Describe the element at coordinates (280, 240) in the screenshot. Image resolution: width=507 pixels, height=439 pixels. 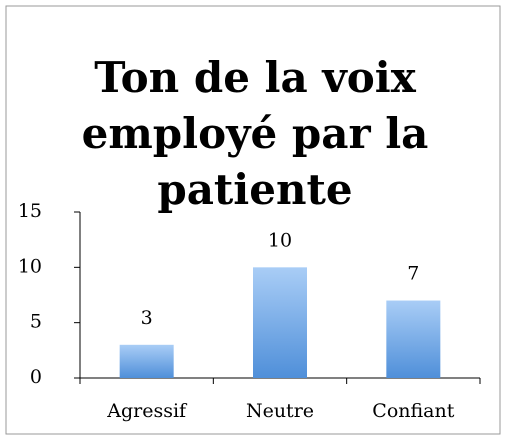
I see `data-label: 10` at that location.